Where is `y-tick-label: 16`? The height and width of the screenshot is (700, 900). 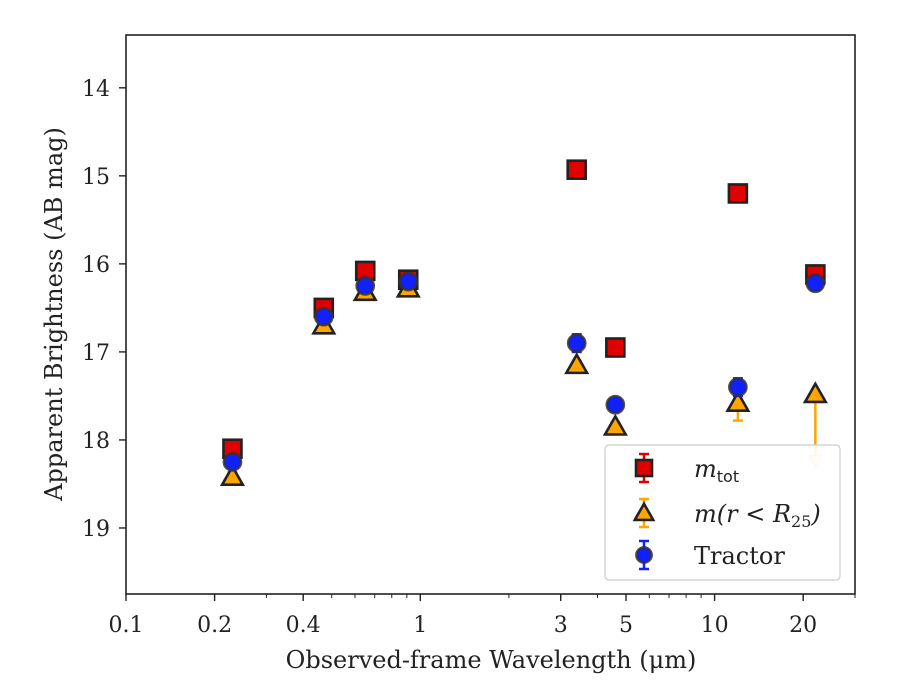 y-tick-label: 16 is located at coordinates (96, 265).